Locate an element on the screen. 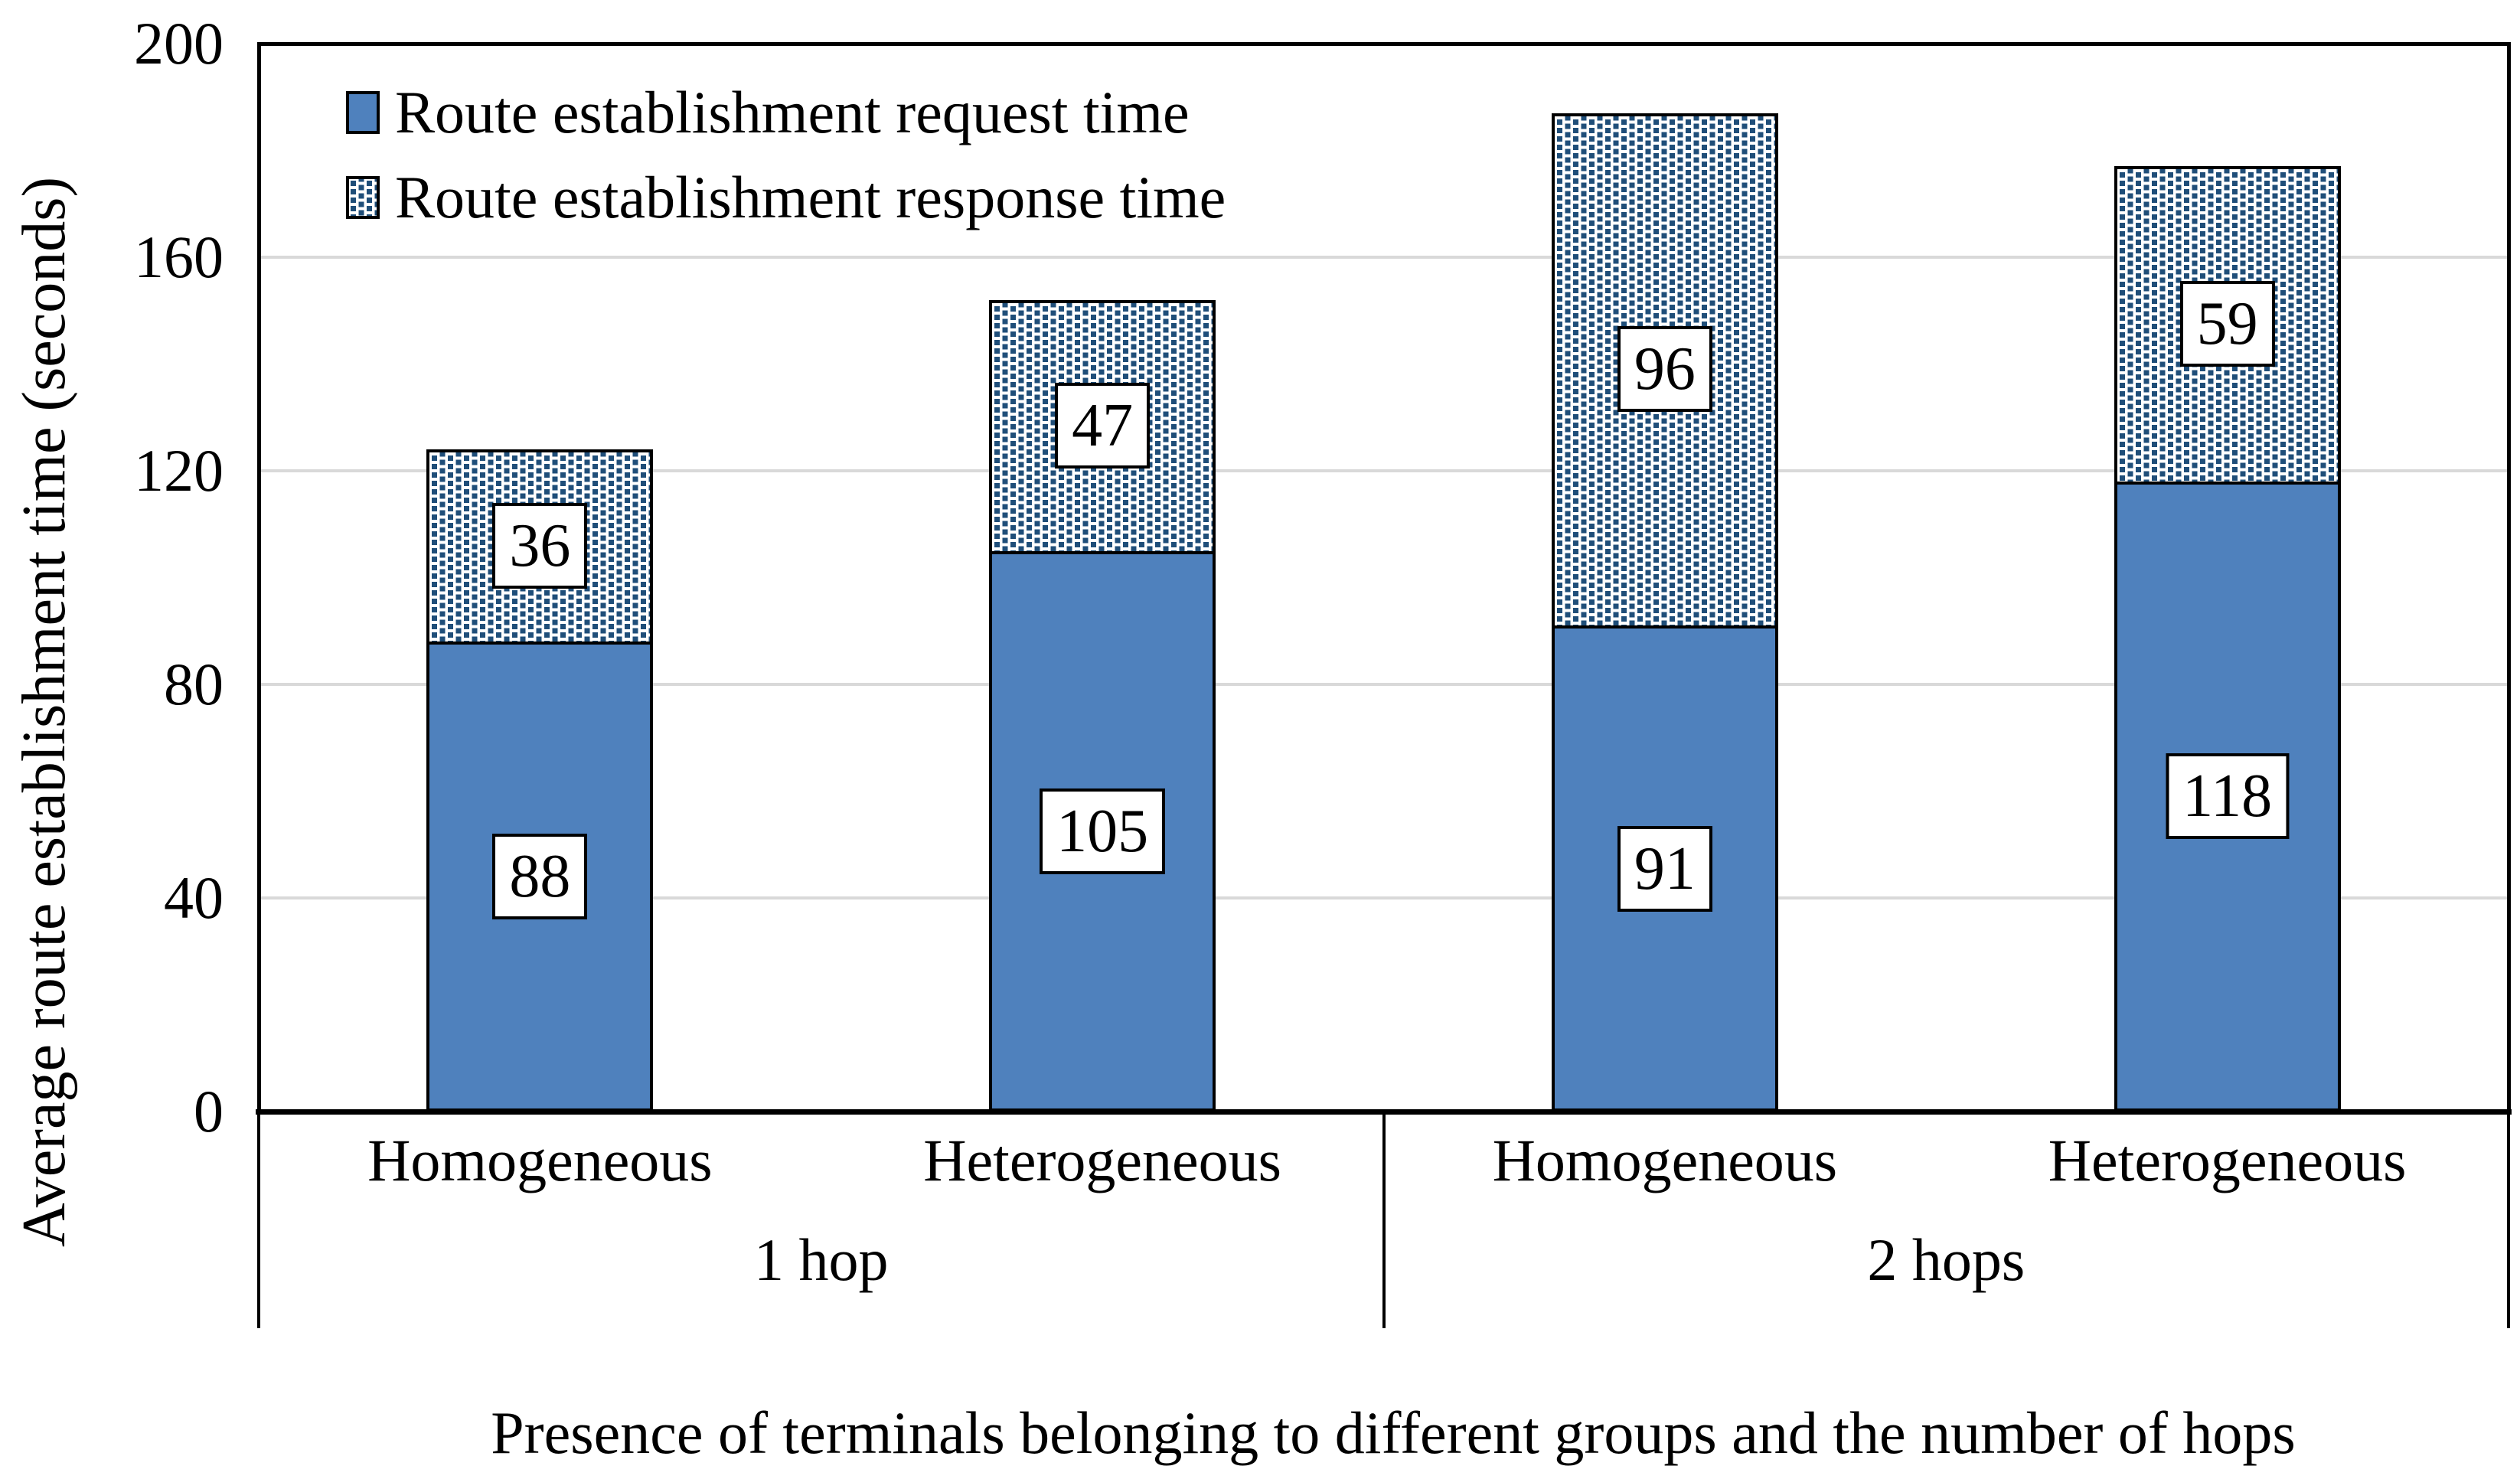 Image resolution: width=2520 pixels, height=1479 pixels. value-label-request: 105 is located at coordinates (1103, 831).